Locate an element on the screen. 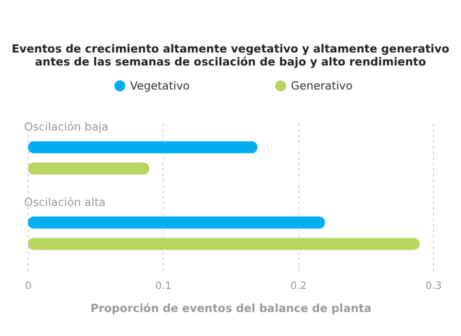 This screenshot has height=336, width=461. y-tick-label: Oscilación alta is located at coordinates (65, 202).